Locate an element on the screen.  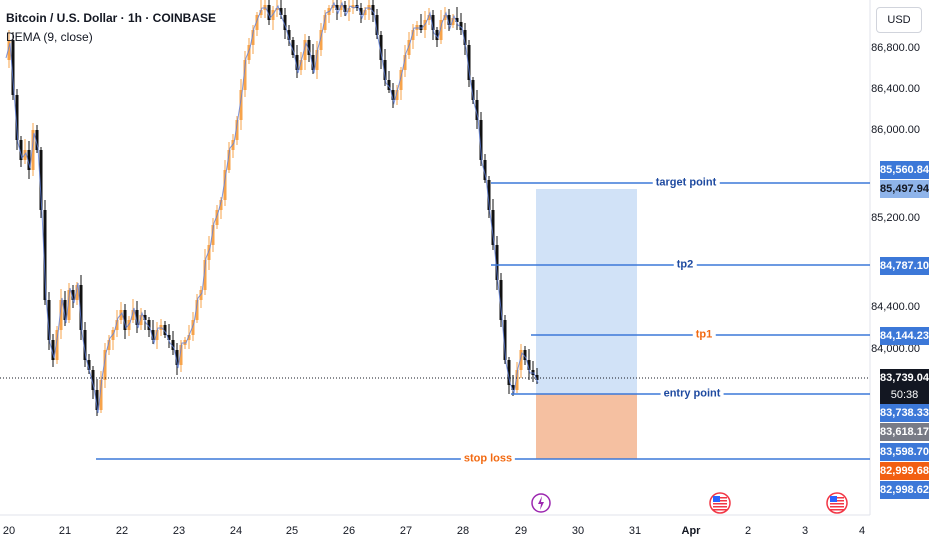
time-label: 26 is located at coordinates (349, 531).